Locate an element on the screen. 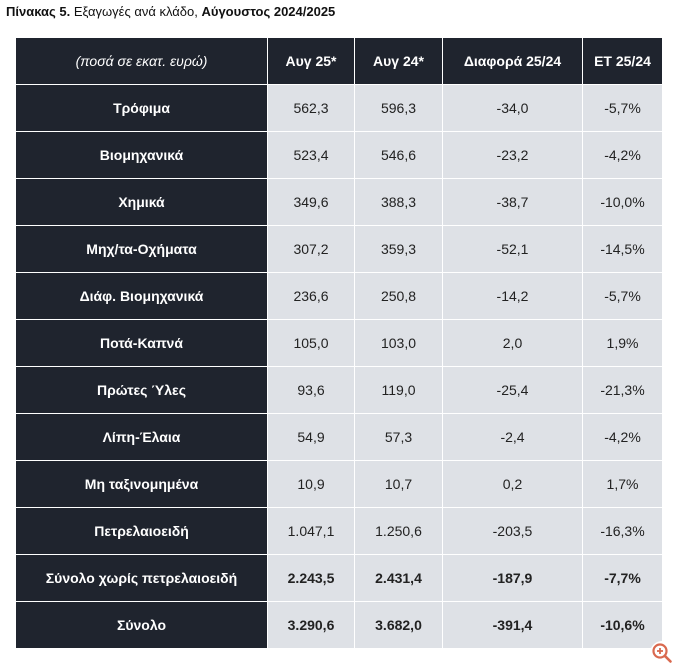 This screenshot has height=671, width=680. table-row: Μη ταξινομημένα 10,9 10,7 0,2 1,7% is located at coordinates (339, 484).